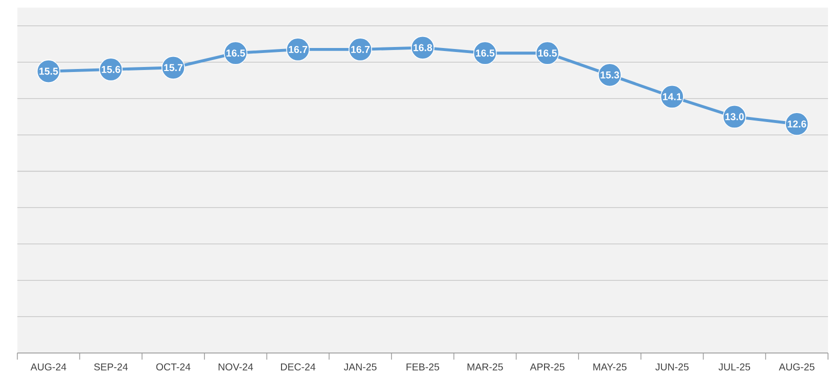  Describe the element at coordinates (797, 124) in the screenshot. I see `data-label: 12.6` at that location.